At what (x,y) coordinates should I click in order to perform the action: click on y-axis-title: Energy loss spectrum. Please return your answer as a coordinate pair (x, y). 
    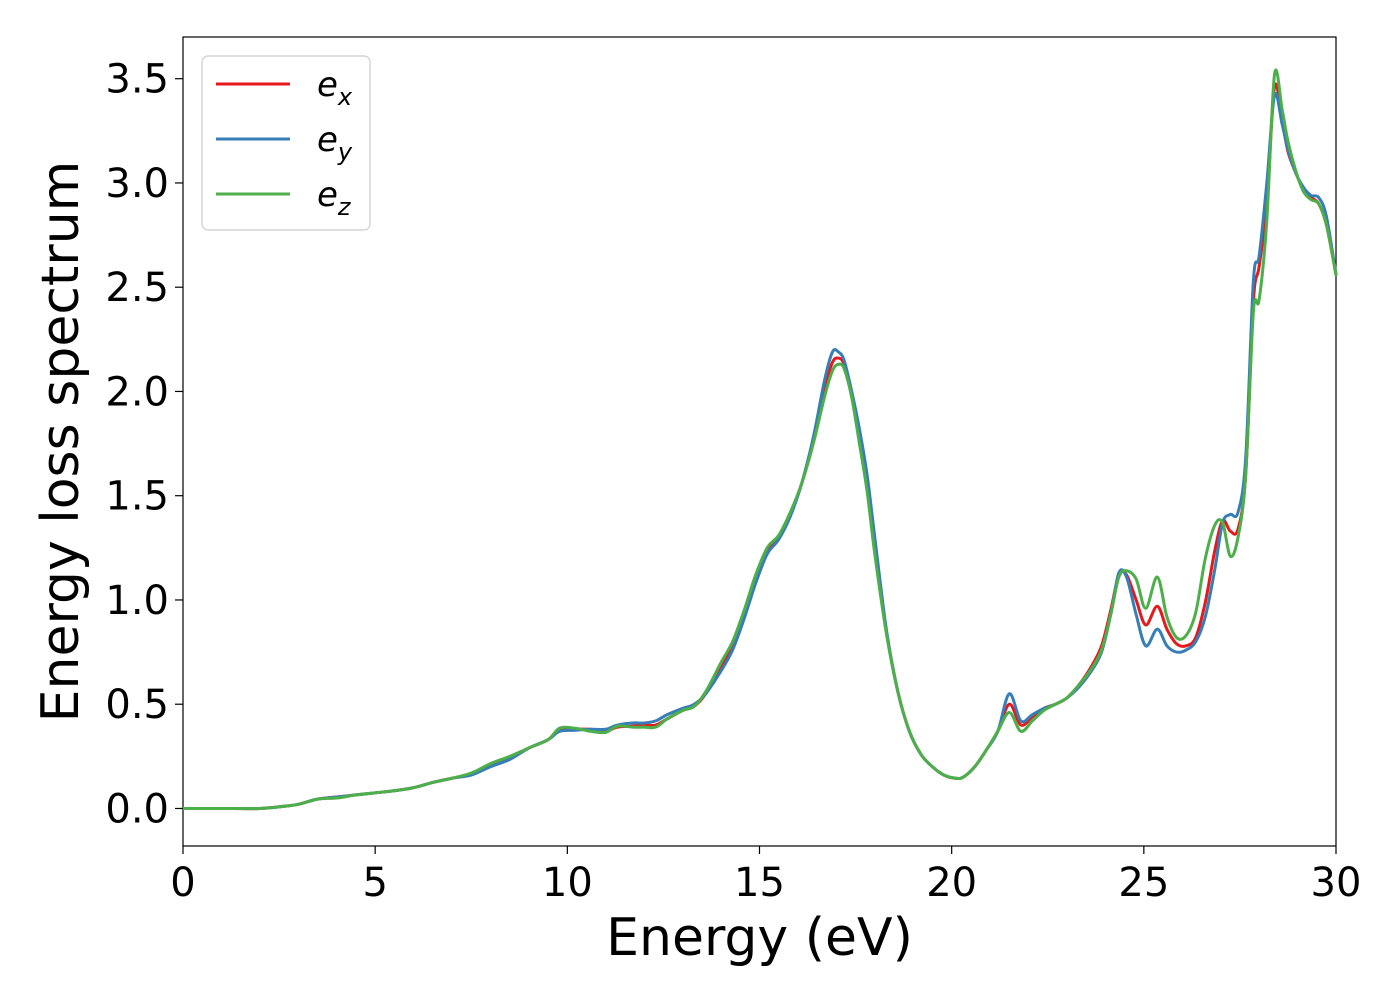
    Looking at the image, I should click on (61, 442).